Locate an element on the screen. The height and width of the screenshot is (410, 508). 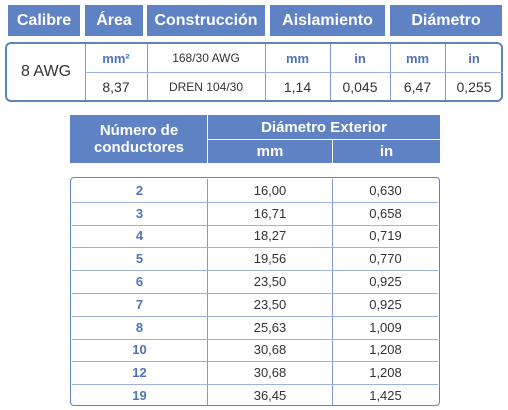
conductor-count: 10 is located at coordinates (139, 350).